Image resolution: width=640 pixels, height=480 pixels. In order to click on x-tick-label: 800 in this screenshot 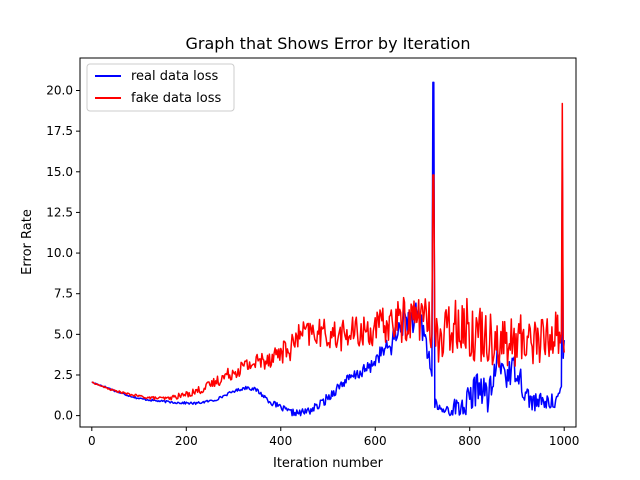, I will do `click(469, 441)`.